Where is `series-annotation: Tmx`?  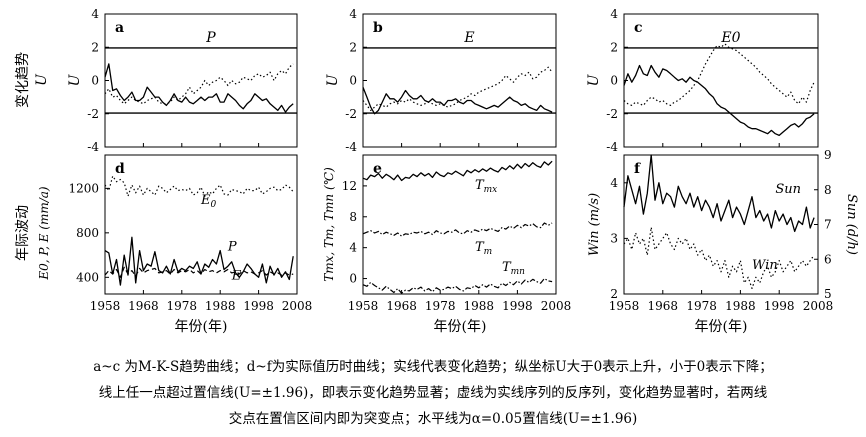 series-annotation: Tmx is located at coordinates (486, 186).